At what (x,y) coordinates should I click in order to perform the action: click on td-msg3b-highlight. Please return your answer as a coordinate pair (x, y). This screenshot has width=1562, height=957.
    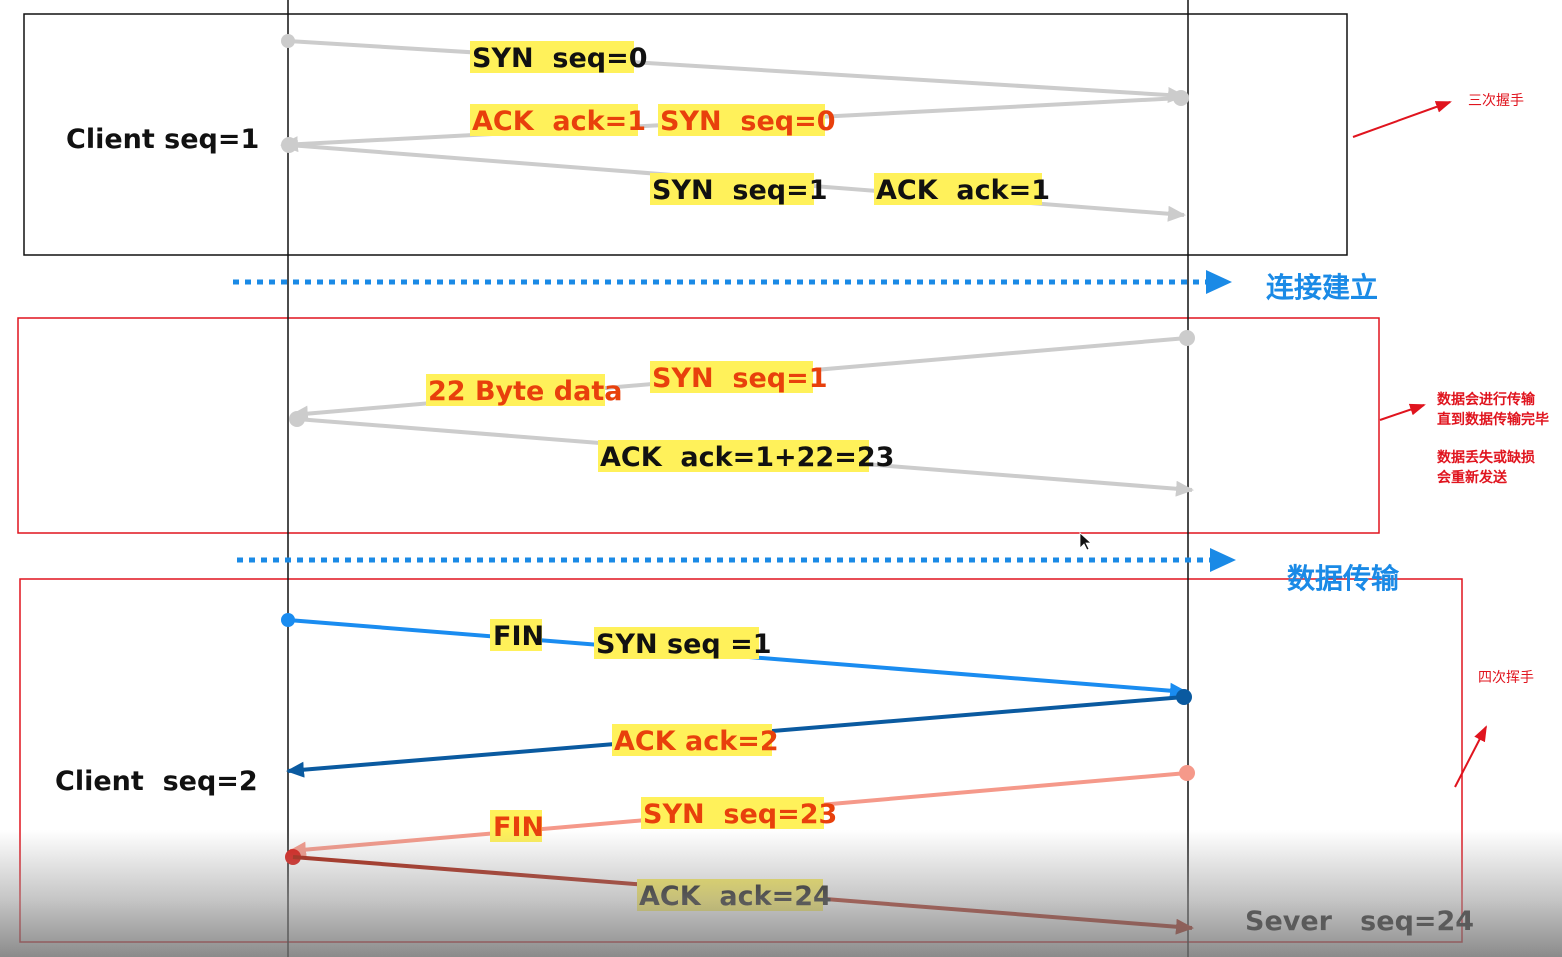
    Looking at the image, I should click on (732, 813).